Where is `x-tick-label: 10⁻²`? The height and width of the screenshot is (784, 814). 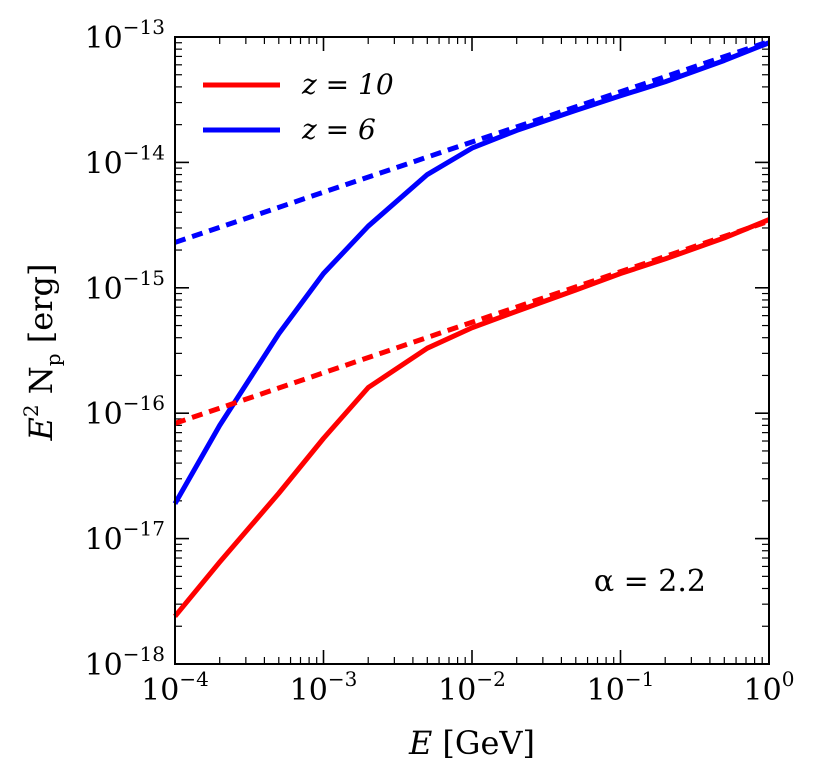 x-tick-label: 10⁻² is located at coordinates (472, 687).